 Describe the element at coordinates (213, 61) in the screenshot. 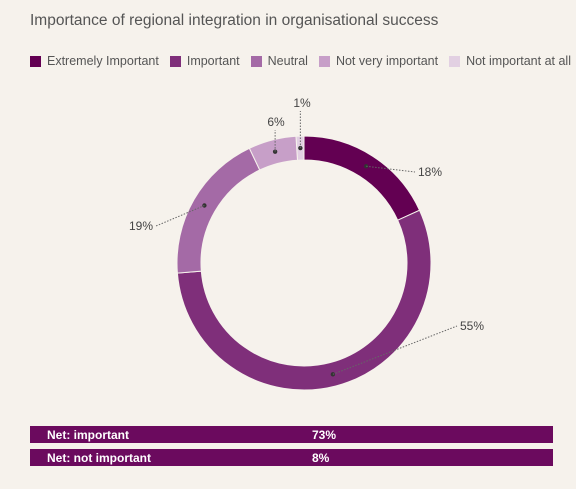

I see `legend-label: Important` at that location.